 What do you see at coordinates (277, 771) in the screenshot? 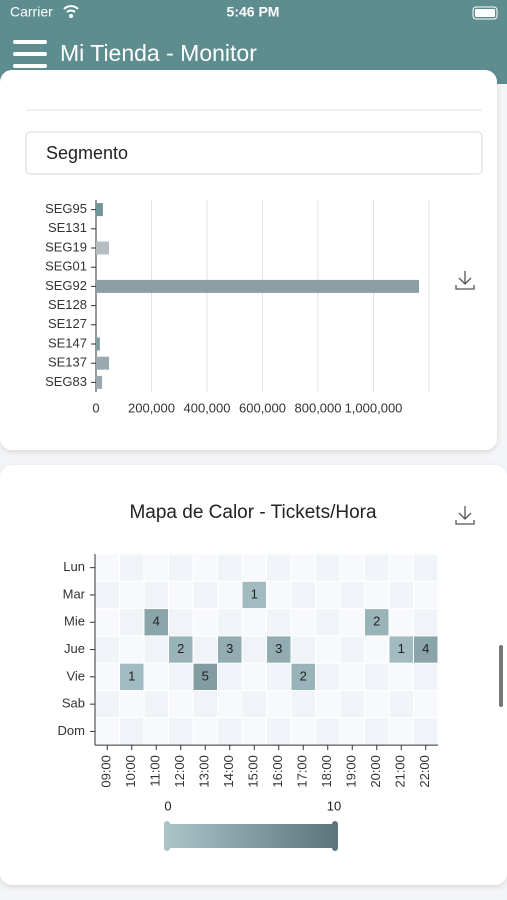
I see `col-label: 16:00` at bounding box center [277, 771].